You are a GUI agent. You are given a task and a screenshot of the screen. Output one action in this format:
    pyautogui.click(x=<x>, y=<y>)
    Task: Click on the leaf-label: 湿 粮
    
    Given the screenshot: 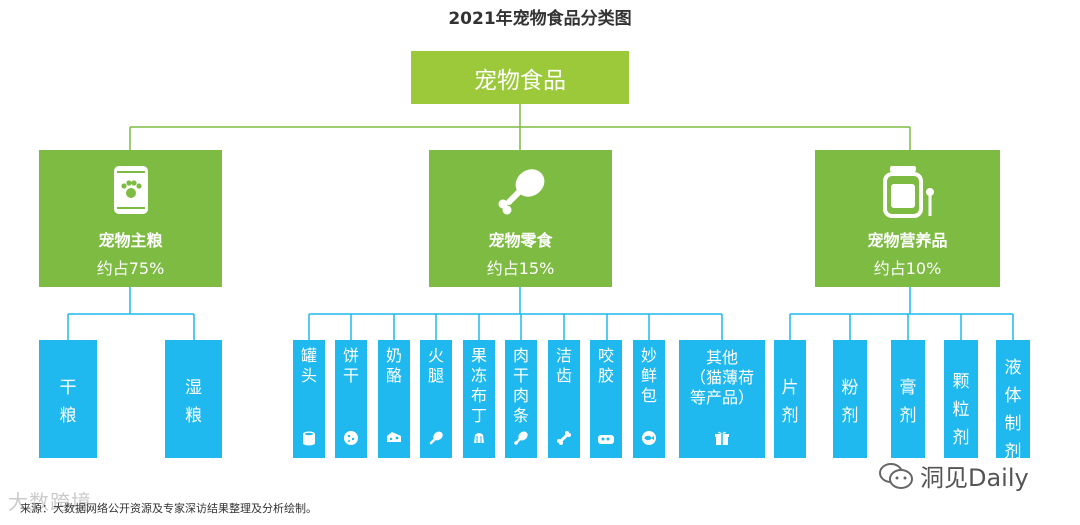 What is the action you would take?
    pyautogui.click(x=193, y=402)
    